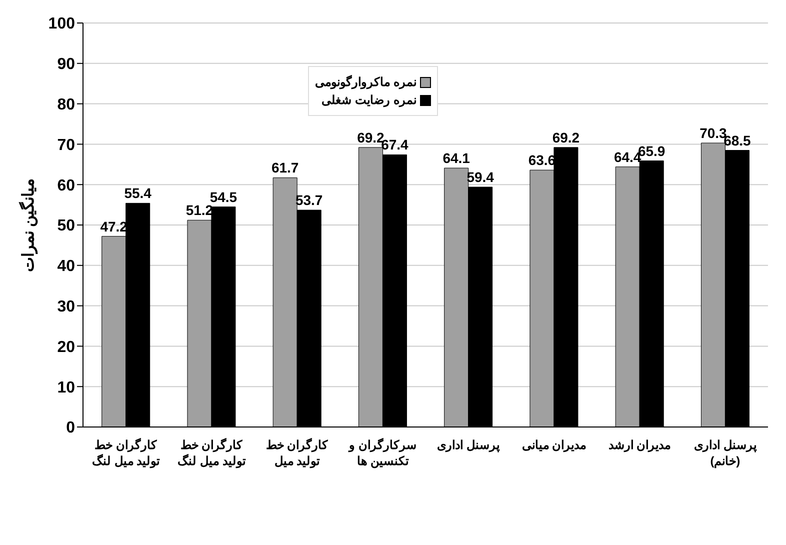 This screenshot has width=786, height=545. What do you see at coordinates (382, 453) in the screenshot?
I see `x-tick-label: سرکارگران و تکنسین ها` at bounding box center [382, 453].